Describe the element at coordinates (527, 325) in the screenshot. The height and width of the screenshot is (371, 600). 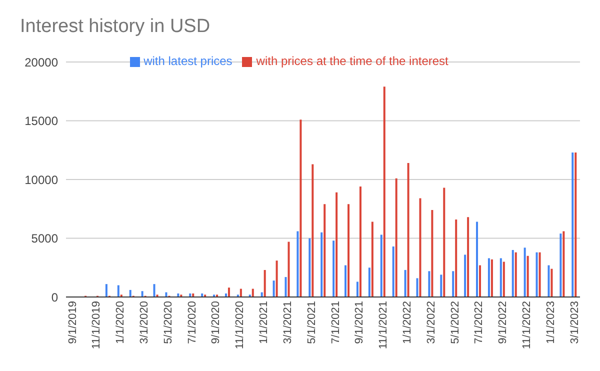
I see `x-tick-label: 11/1/2022` at that location.